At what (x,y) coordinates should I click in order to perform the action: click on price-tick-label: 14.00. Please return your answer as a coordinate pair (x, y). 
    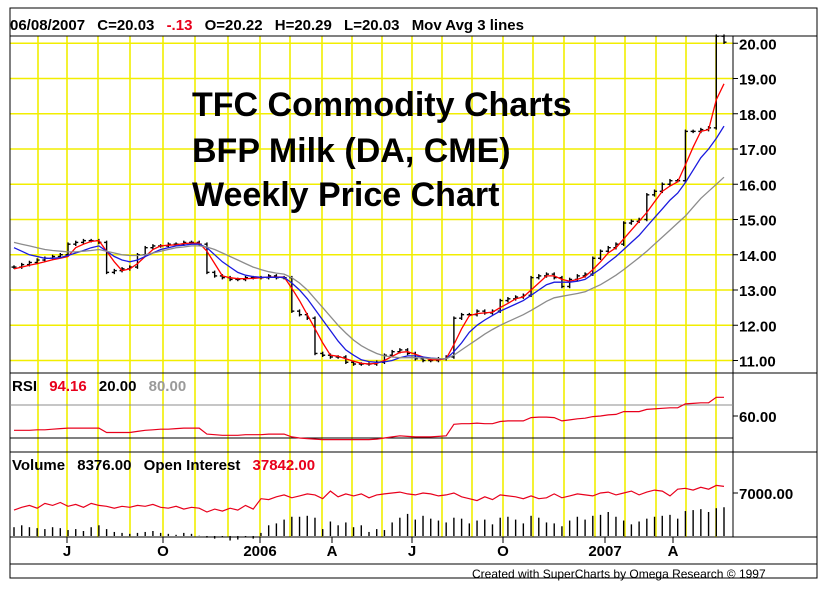
    Looking at the image, I should click on (758, 256).